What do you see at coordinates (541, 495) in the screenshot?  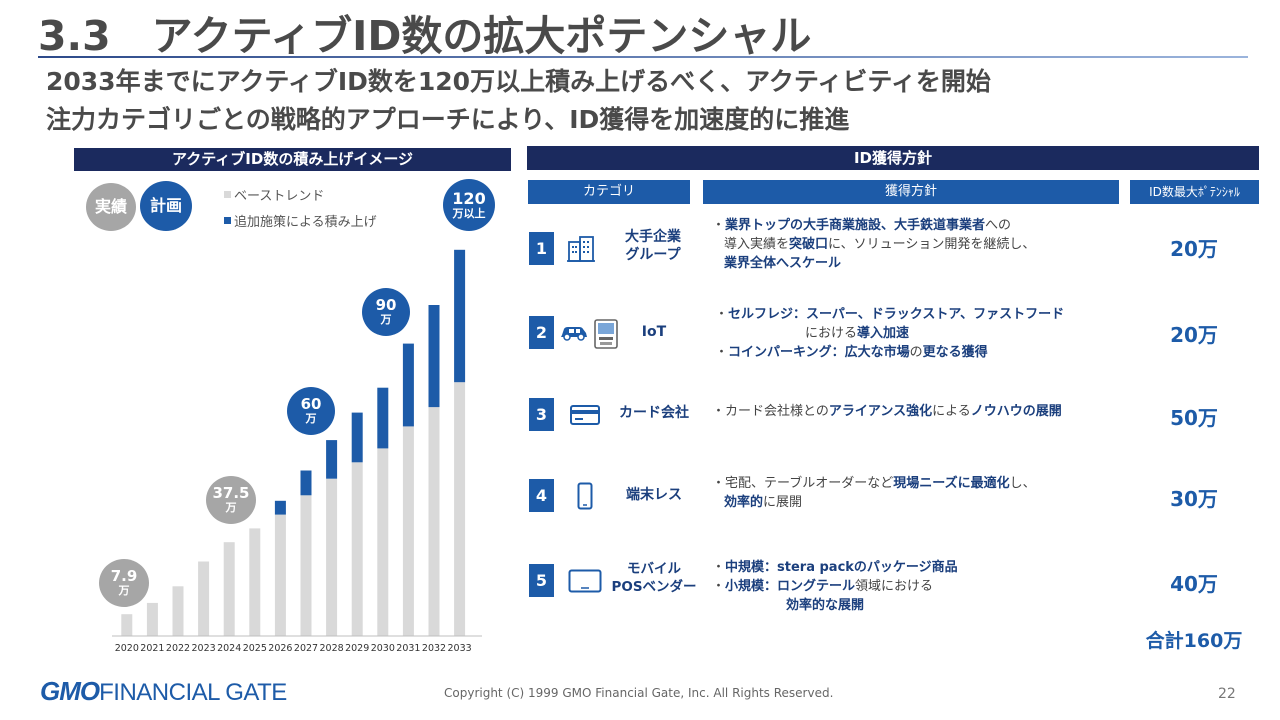 I see `row-number: 4` at bounding box center [541, 495].